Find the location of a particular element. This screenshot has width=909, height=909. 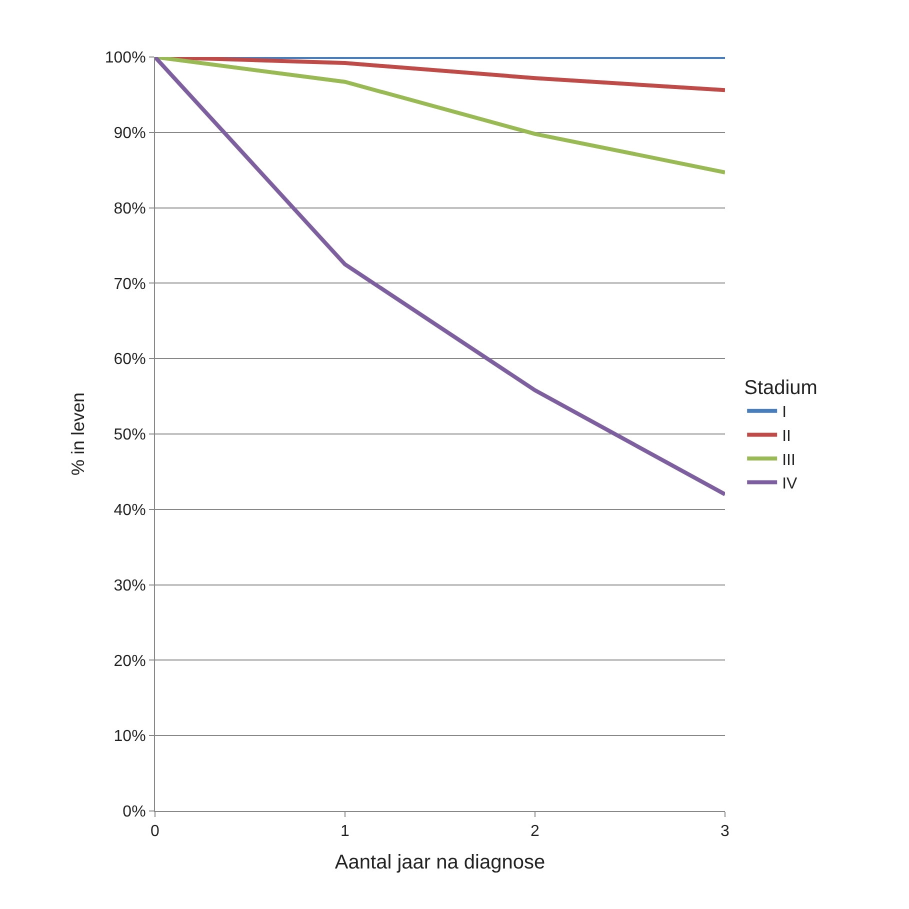

y-tick-label: 60% is located at coordinates (130, 359).